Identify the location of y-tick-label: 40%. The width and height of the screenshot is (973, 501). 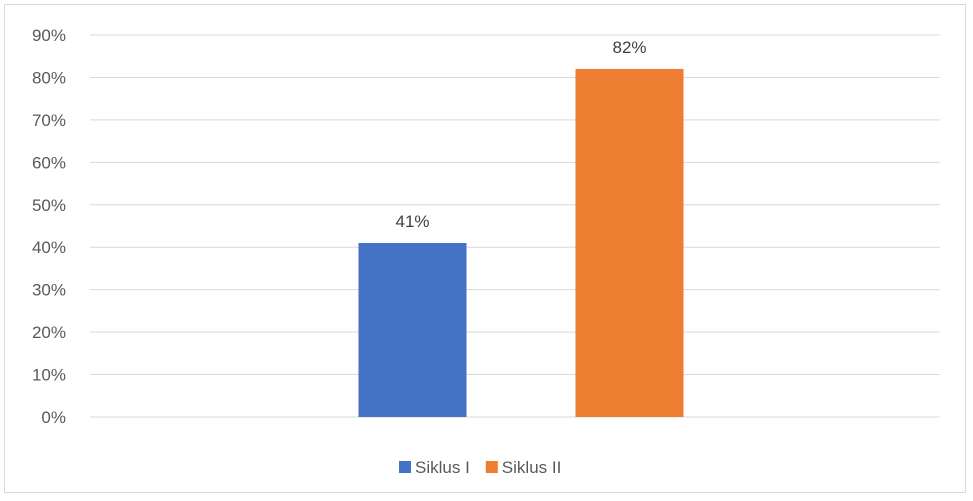
(49, 247).